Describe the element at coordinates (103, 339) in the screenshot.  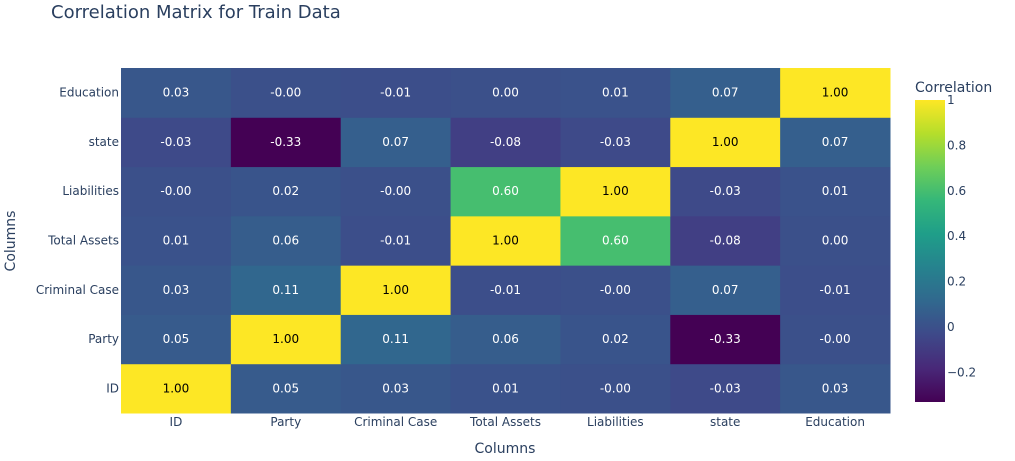
I see `y-axis-tick-label: Party` at that location.